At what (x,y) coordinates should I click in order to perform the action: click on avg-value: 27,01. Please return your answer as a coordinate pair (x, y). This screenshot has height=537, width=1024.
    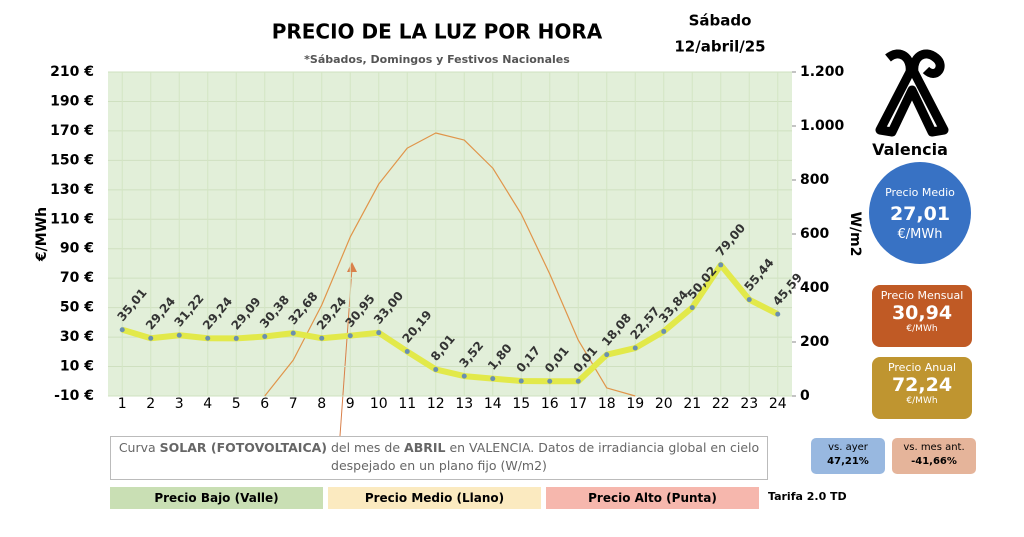
    Looking at the image, I should click on (920, 214).